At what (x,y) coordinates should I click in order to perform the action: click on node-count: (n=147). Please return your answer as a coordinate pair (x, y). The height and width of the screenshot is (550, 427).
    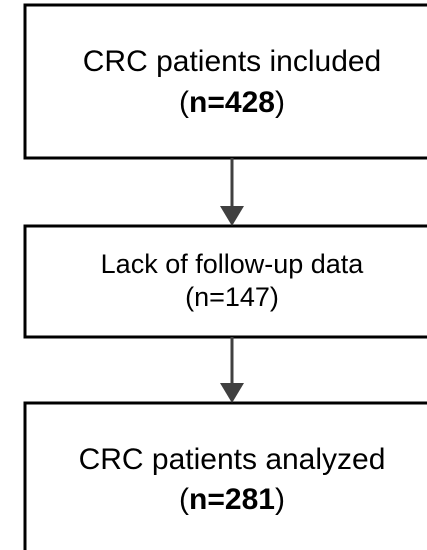
    Looking at the image, I should click on (232, 297).